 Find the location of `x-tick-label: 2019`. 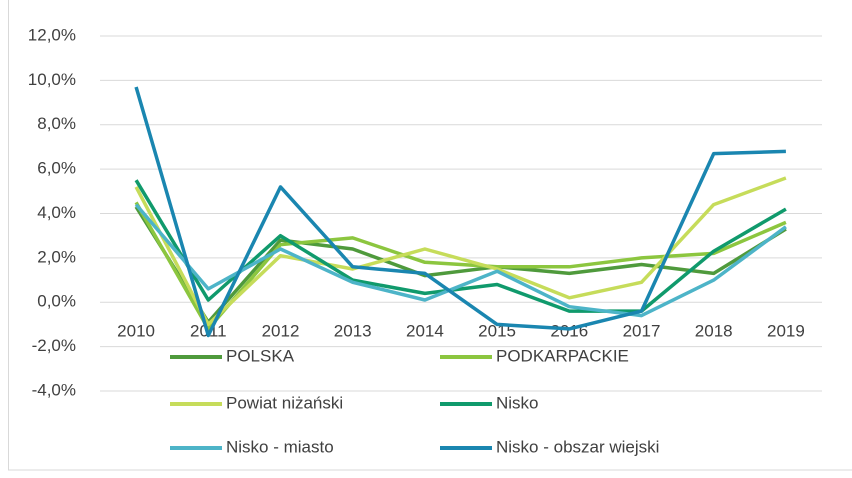

x-tick-label: 2019 is located at coordinates (786, 331).